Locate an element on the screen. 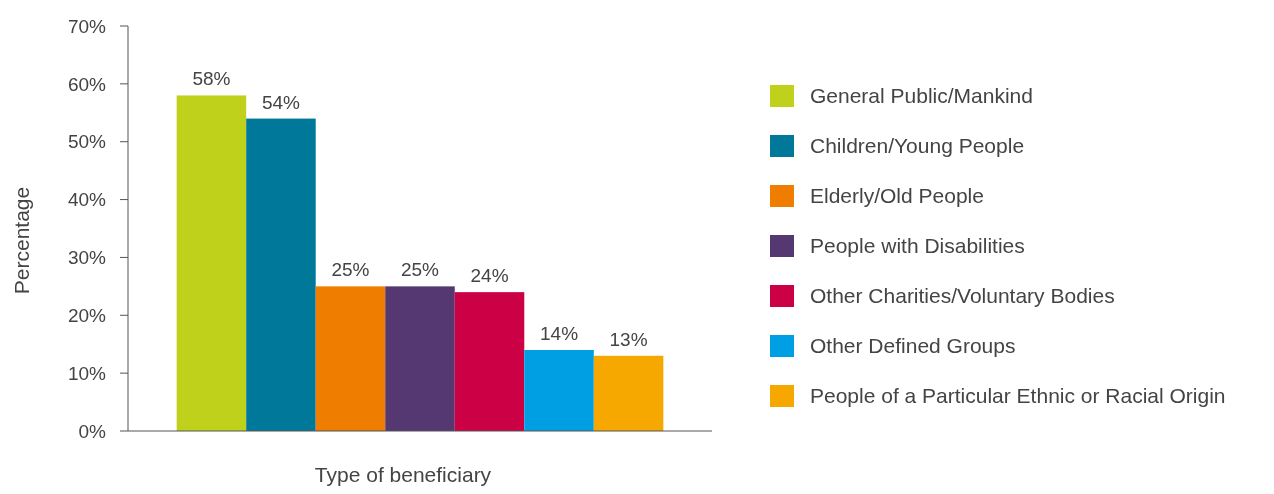 The height and width of the screenshot is (494, 1274). data-label: 24% is located at coordinates (489, 276).